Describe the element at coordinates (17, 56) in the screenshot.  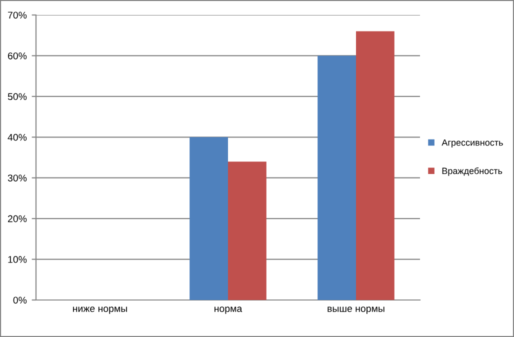
I see `y-tick-label: 60%` at that location.